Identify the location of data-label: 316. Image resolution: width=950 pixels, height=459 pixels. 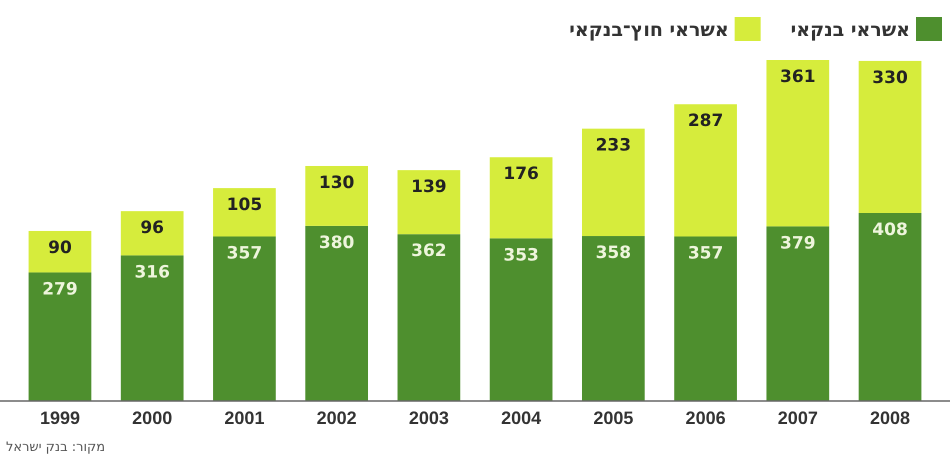
(152, 272).